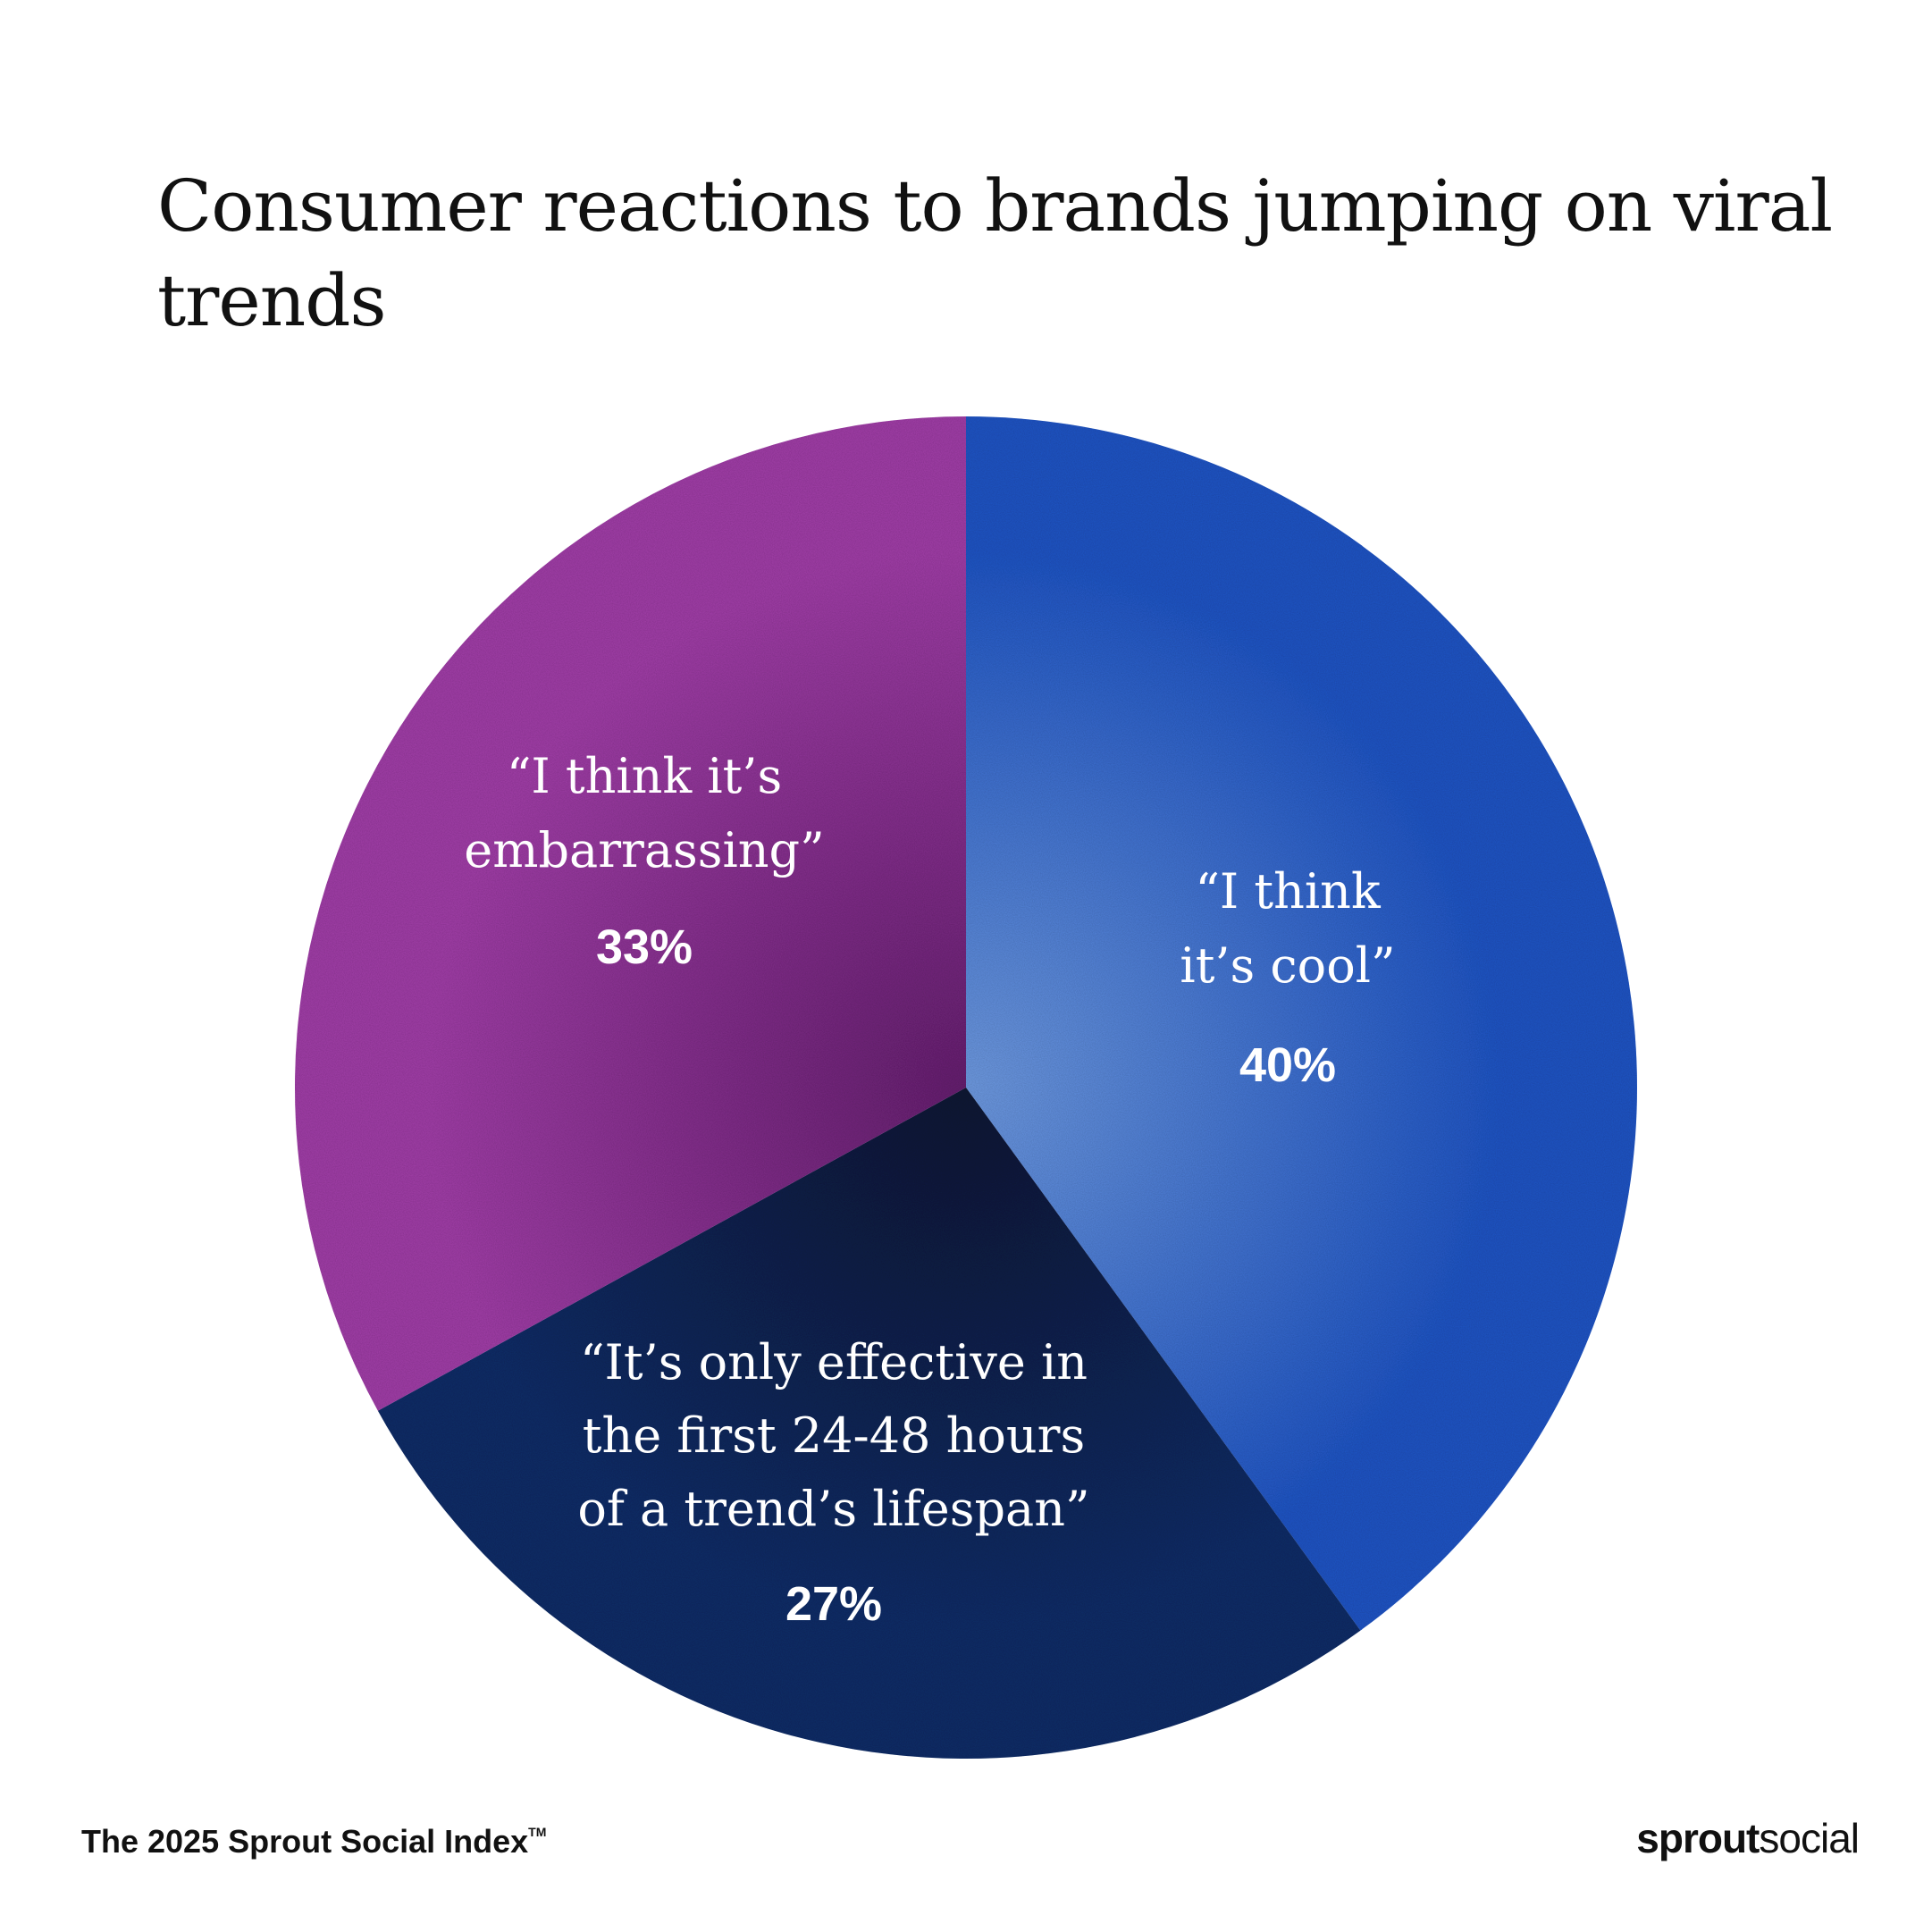  Describe the element at coordinates (1287, 1065) in the screenshot. I see `slice-value-label: 40%` at that location.